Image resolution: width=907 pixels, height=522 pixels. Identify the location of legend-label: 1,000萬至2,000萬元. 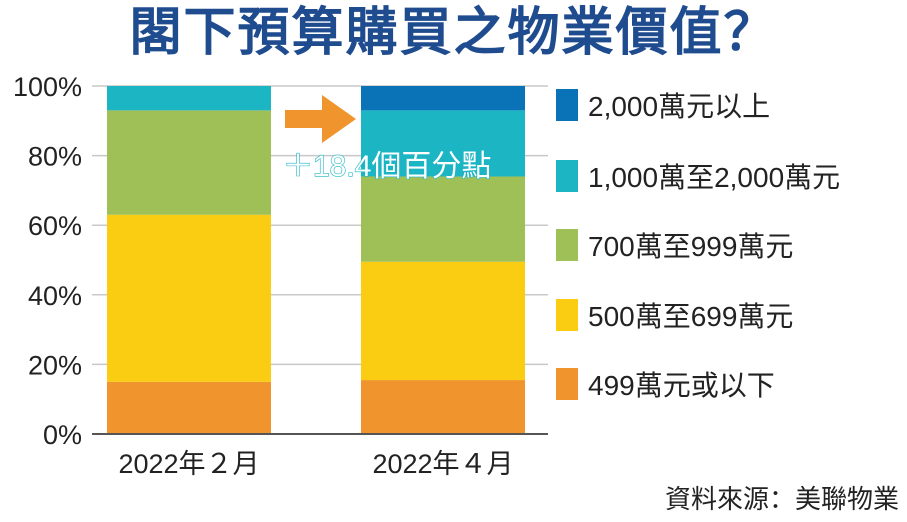
(714, 177).